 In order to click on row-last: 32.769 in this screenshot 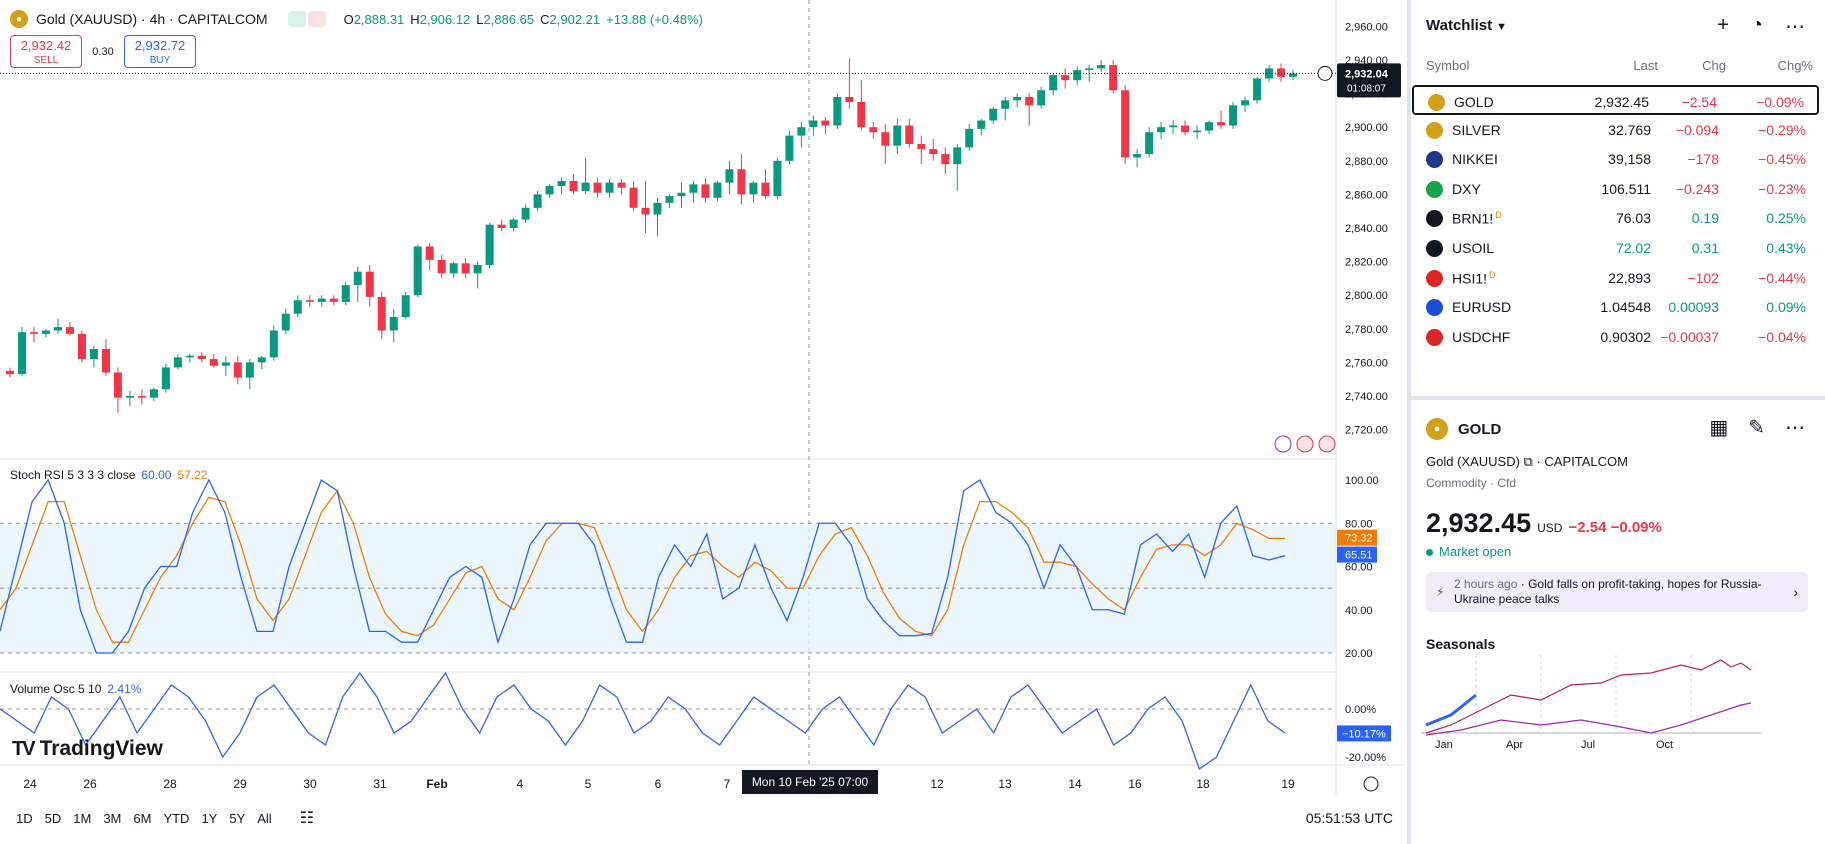, I will do `click(1629, 129)`.